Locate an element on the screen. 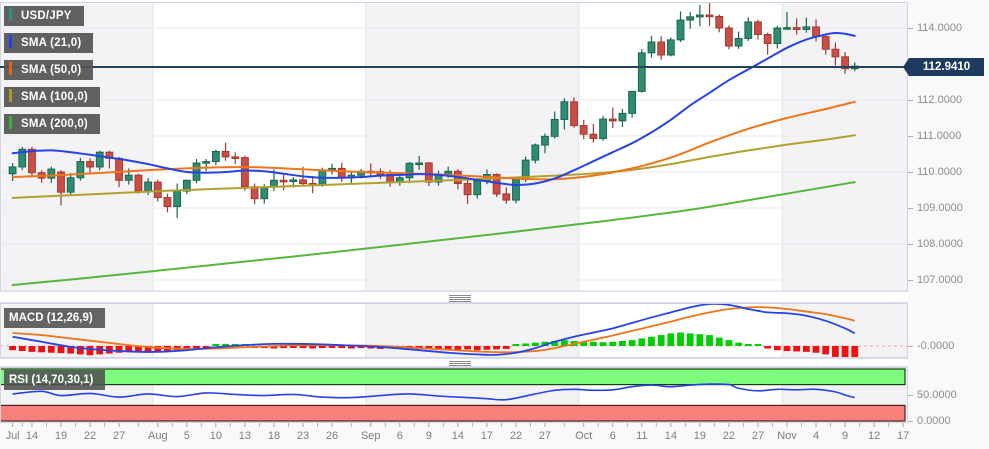 Image resolution: width=989 pixels, height=449 pixels. macd-label: MACD (12,26,9) is located at coordinates (51, 318).